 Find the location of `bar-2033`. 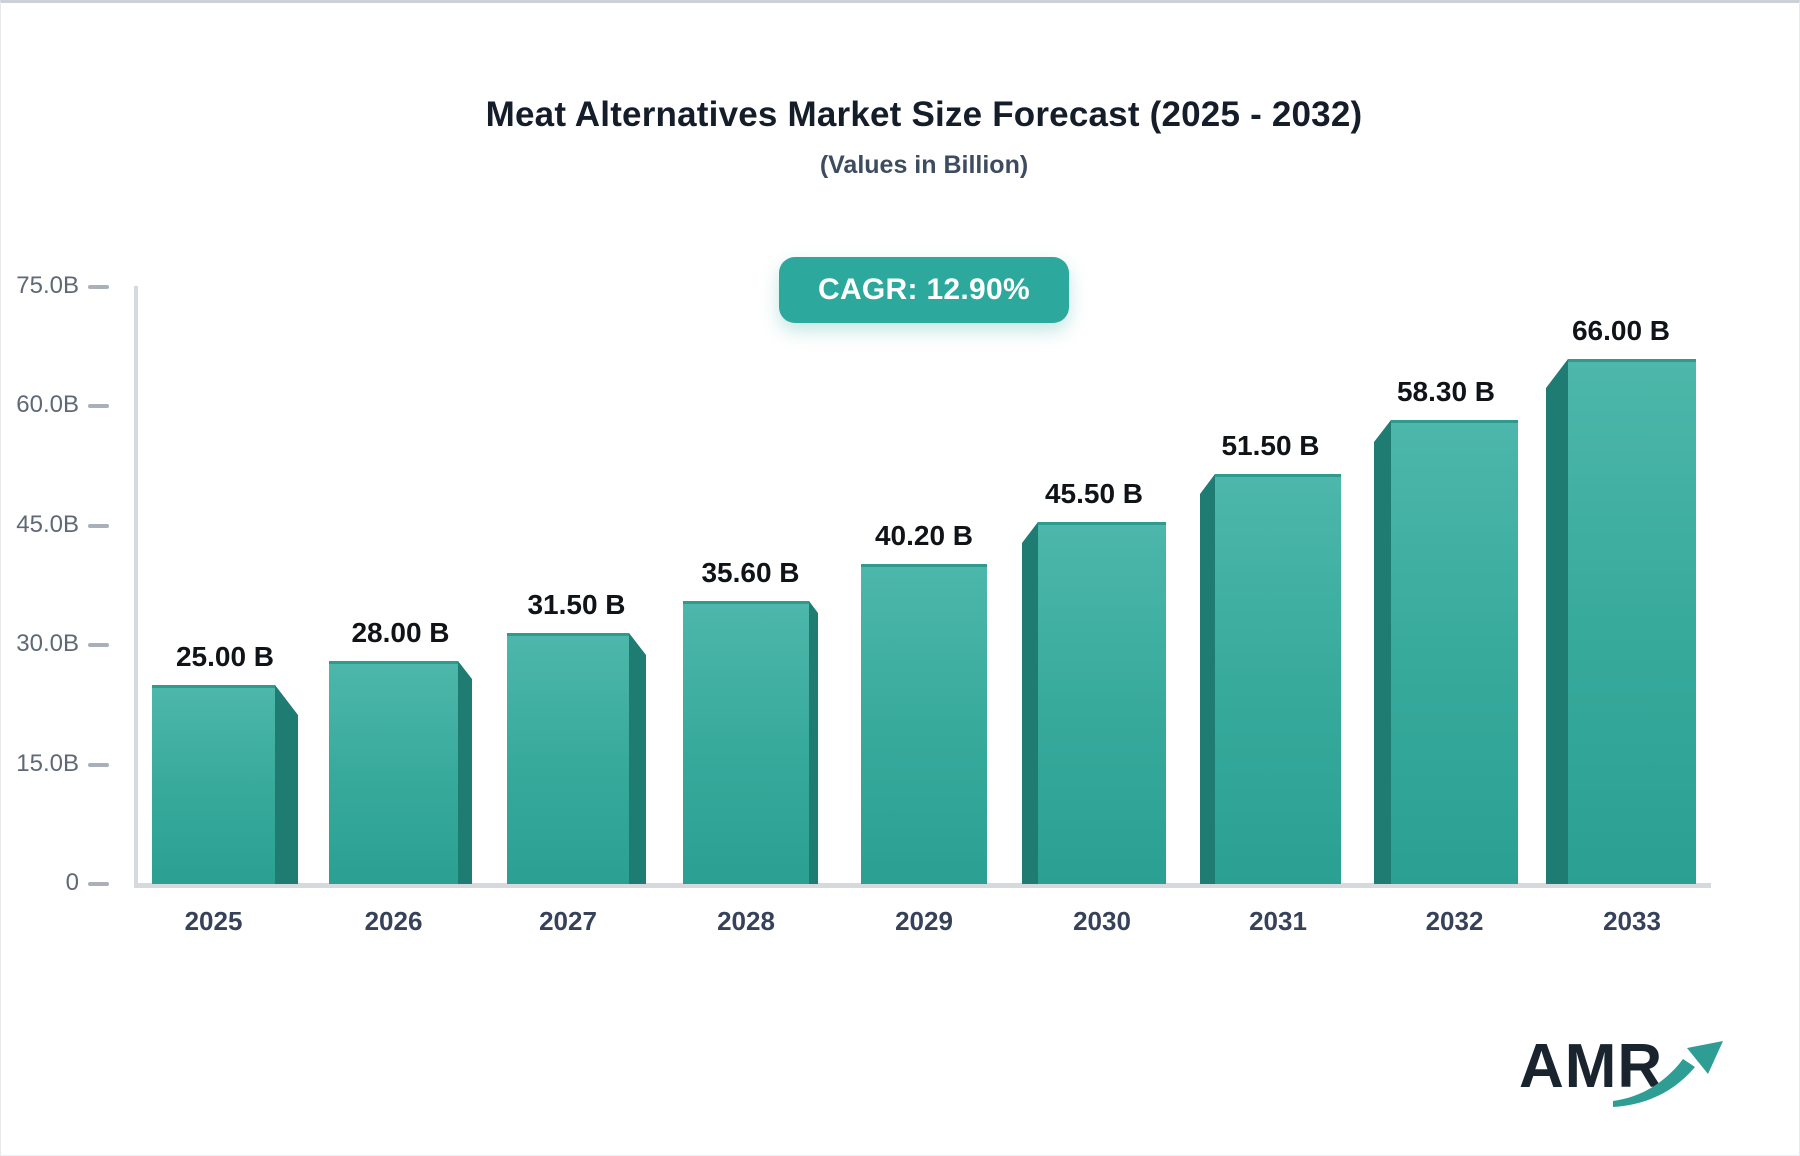

bar-2033 is located at coordinates (1632, 621).